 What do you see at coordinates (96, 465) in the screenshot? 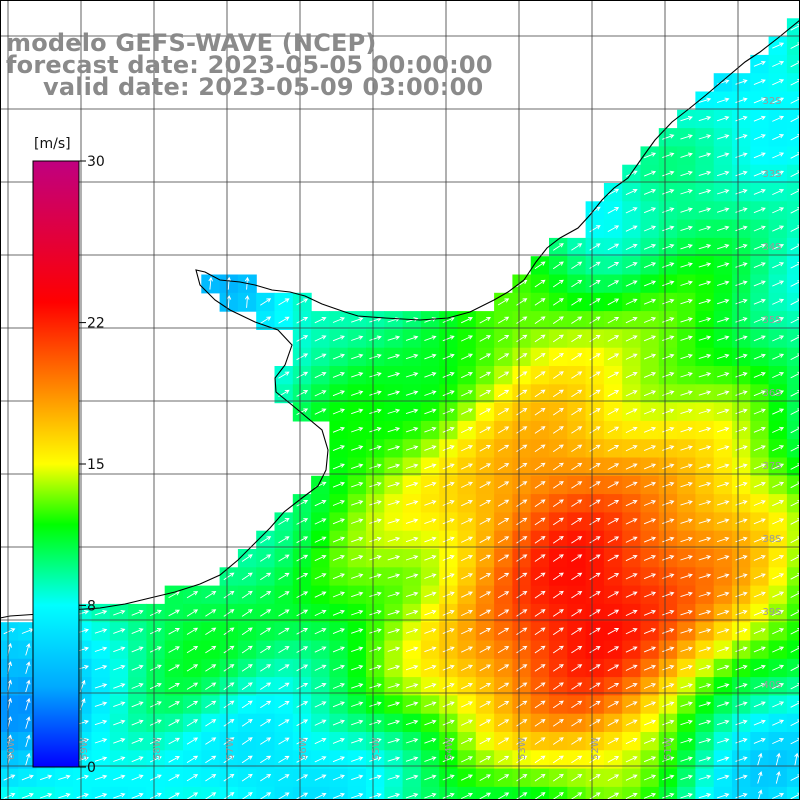
I see `colorbar-tick-label: 15` at bounding box center [96, 465].